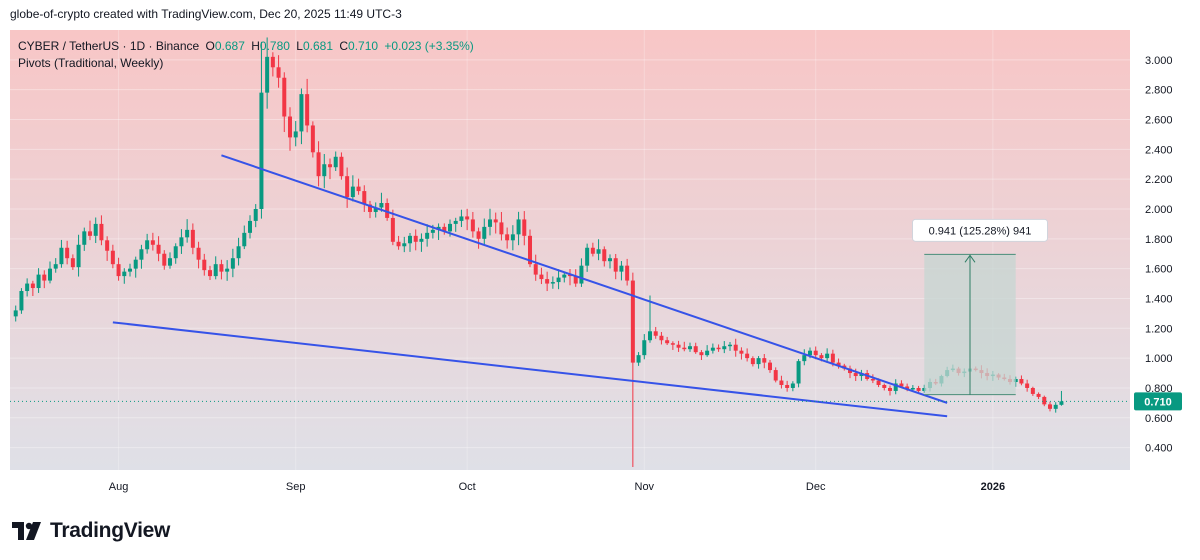 The width and height of the screenshot is (1200, 560). I want to click on last-price-tag, so click(1158, 401).